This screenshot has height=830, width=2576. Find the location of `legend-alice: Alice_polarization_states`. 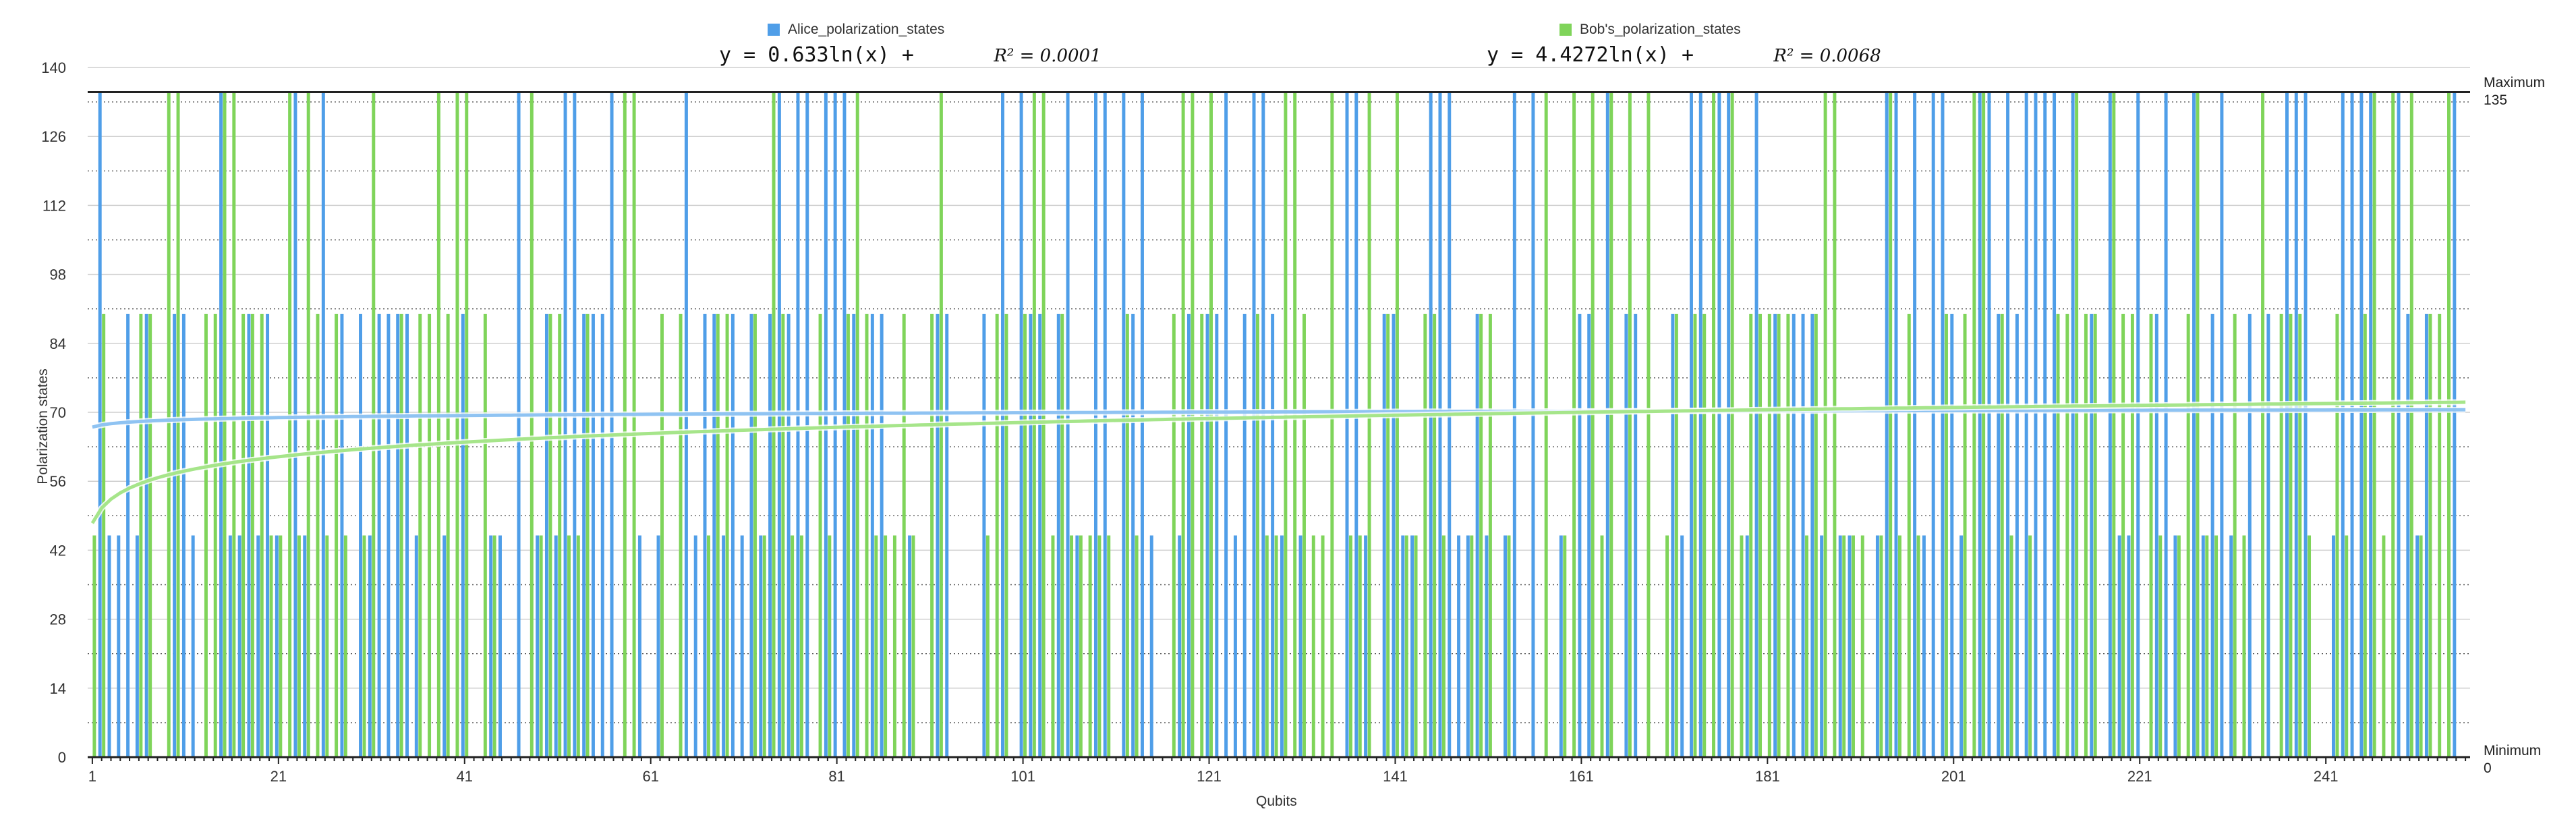

legend-alice: Alice_polarization_states is located at coordinates (856, 30).